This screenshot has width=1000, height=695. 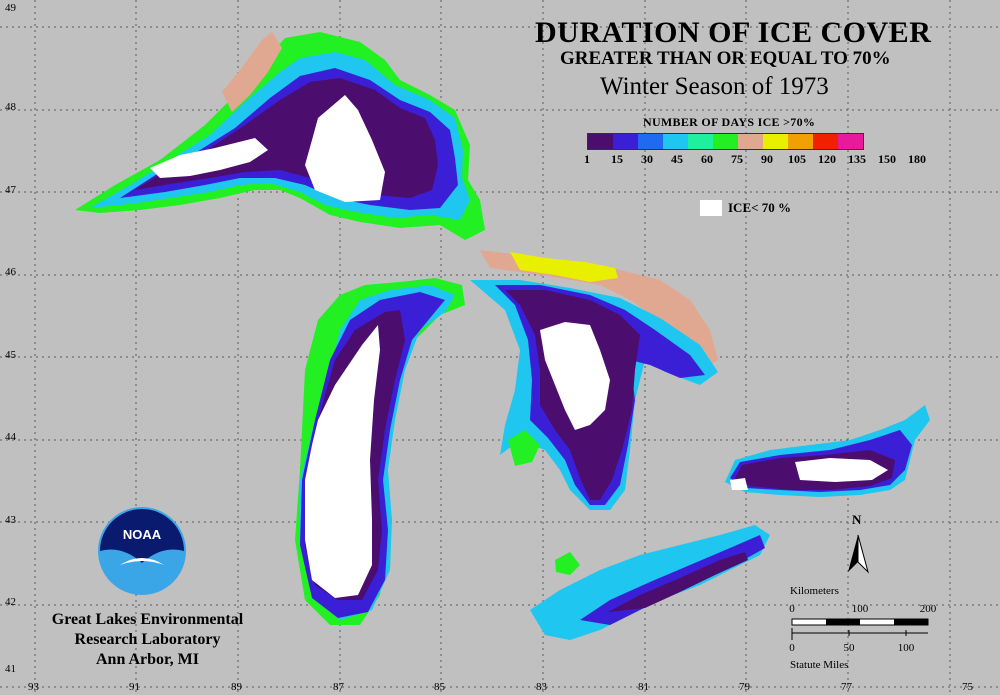 I want to click on map-subtitle: GREATER THAN OR EQUAL TO 70%, so click(x=725, y=58).